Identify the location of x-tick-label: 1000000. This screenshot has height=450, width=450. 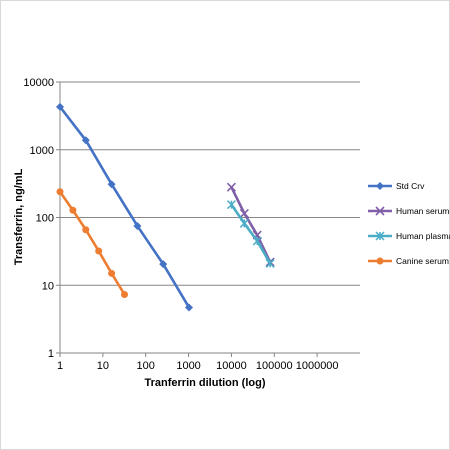
(317, 366).